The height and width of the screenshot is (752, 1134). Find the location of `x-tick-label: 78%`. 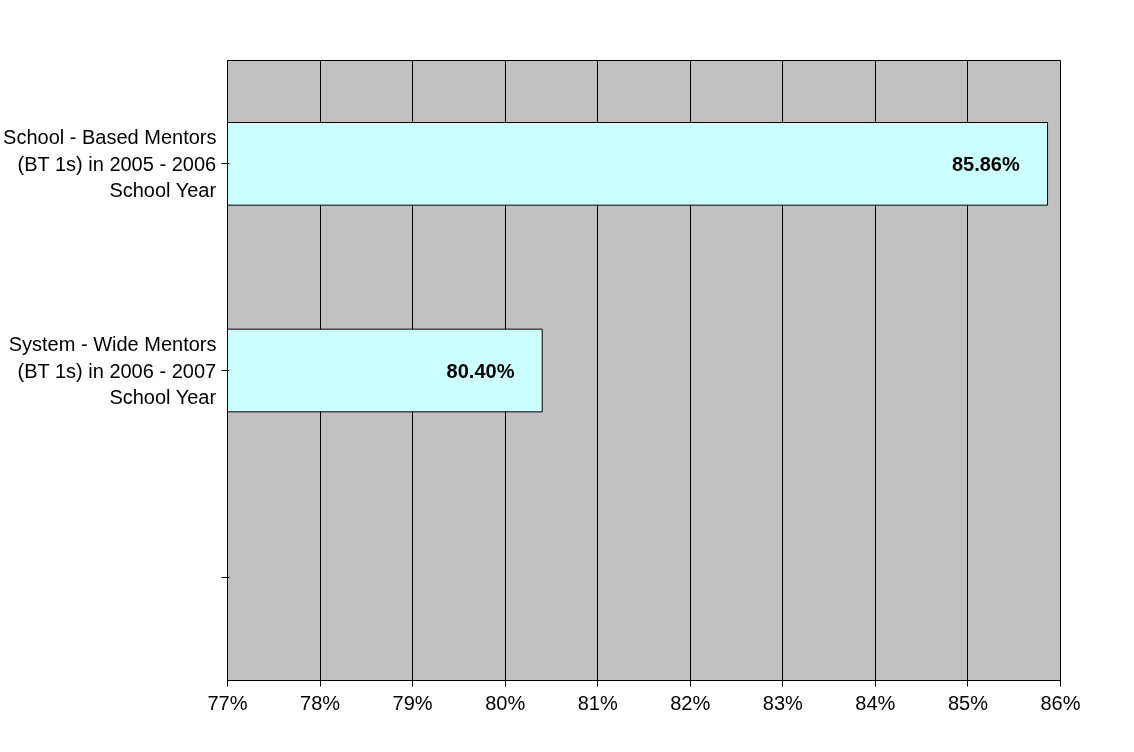

x-tick-label: 78% is located at coordinates (320, 702).